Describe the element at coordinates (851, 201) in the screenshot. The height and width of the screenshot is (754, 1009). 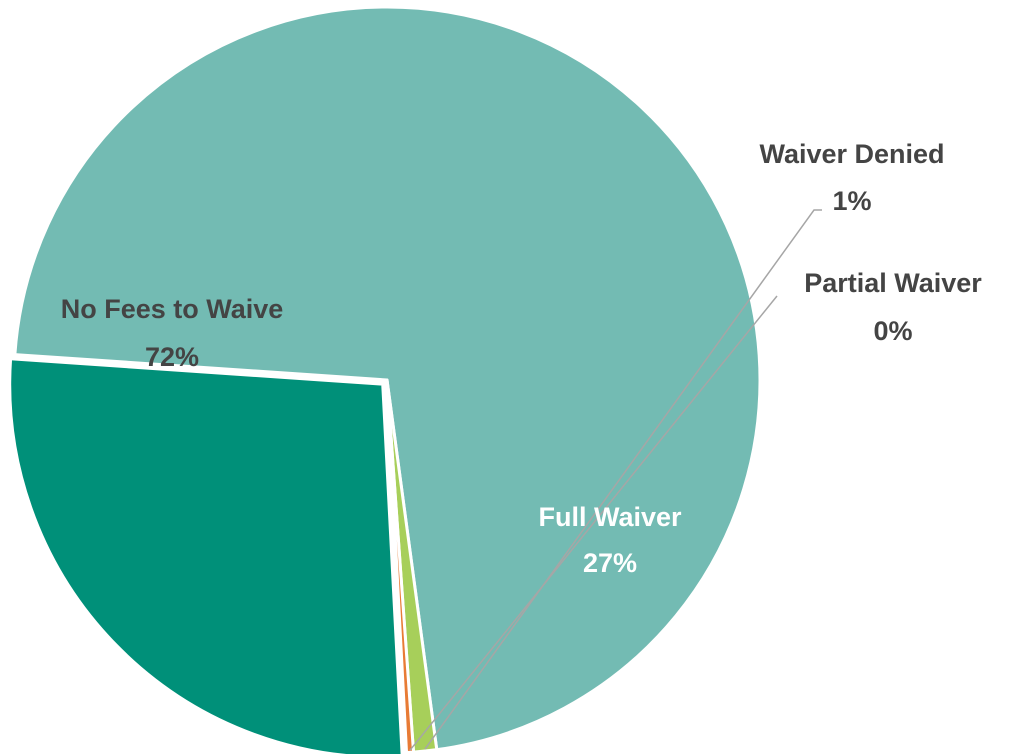
I see `slice-percent-waiver-denied: 1%` at that location.